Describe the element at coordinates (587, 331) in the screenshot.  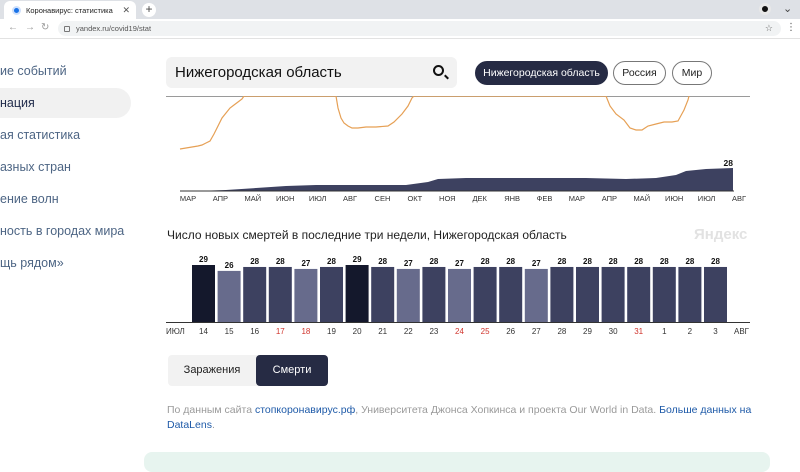
I see `x-tick-label: 29` at that location.